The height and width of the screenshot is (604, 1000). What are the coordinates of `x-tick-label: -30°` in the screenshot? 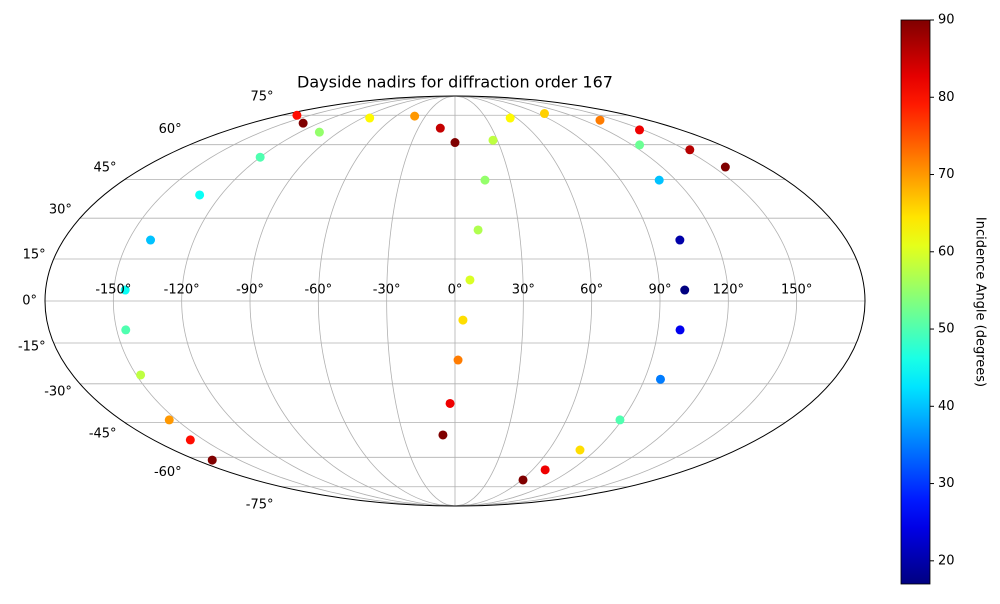 It's located at (387, 290).